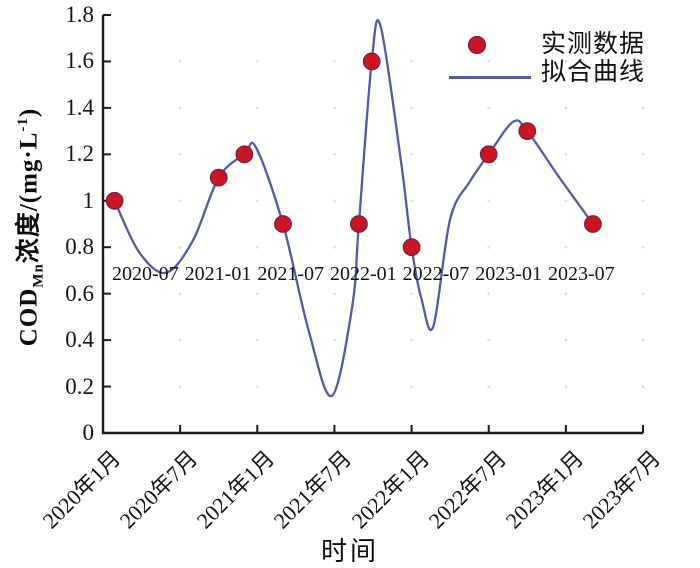  What do you see at coordinates (490, 77) in the screenshot?
I see `legend-line-sample-icon` at bounding box center [490, 77].